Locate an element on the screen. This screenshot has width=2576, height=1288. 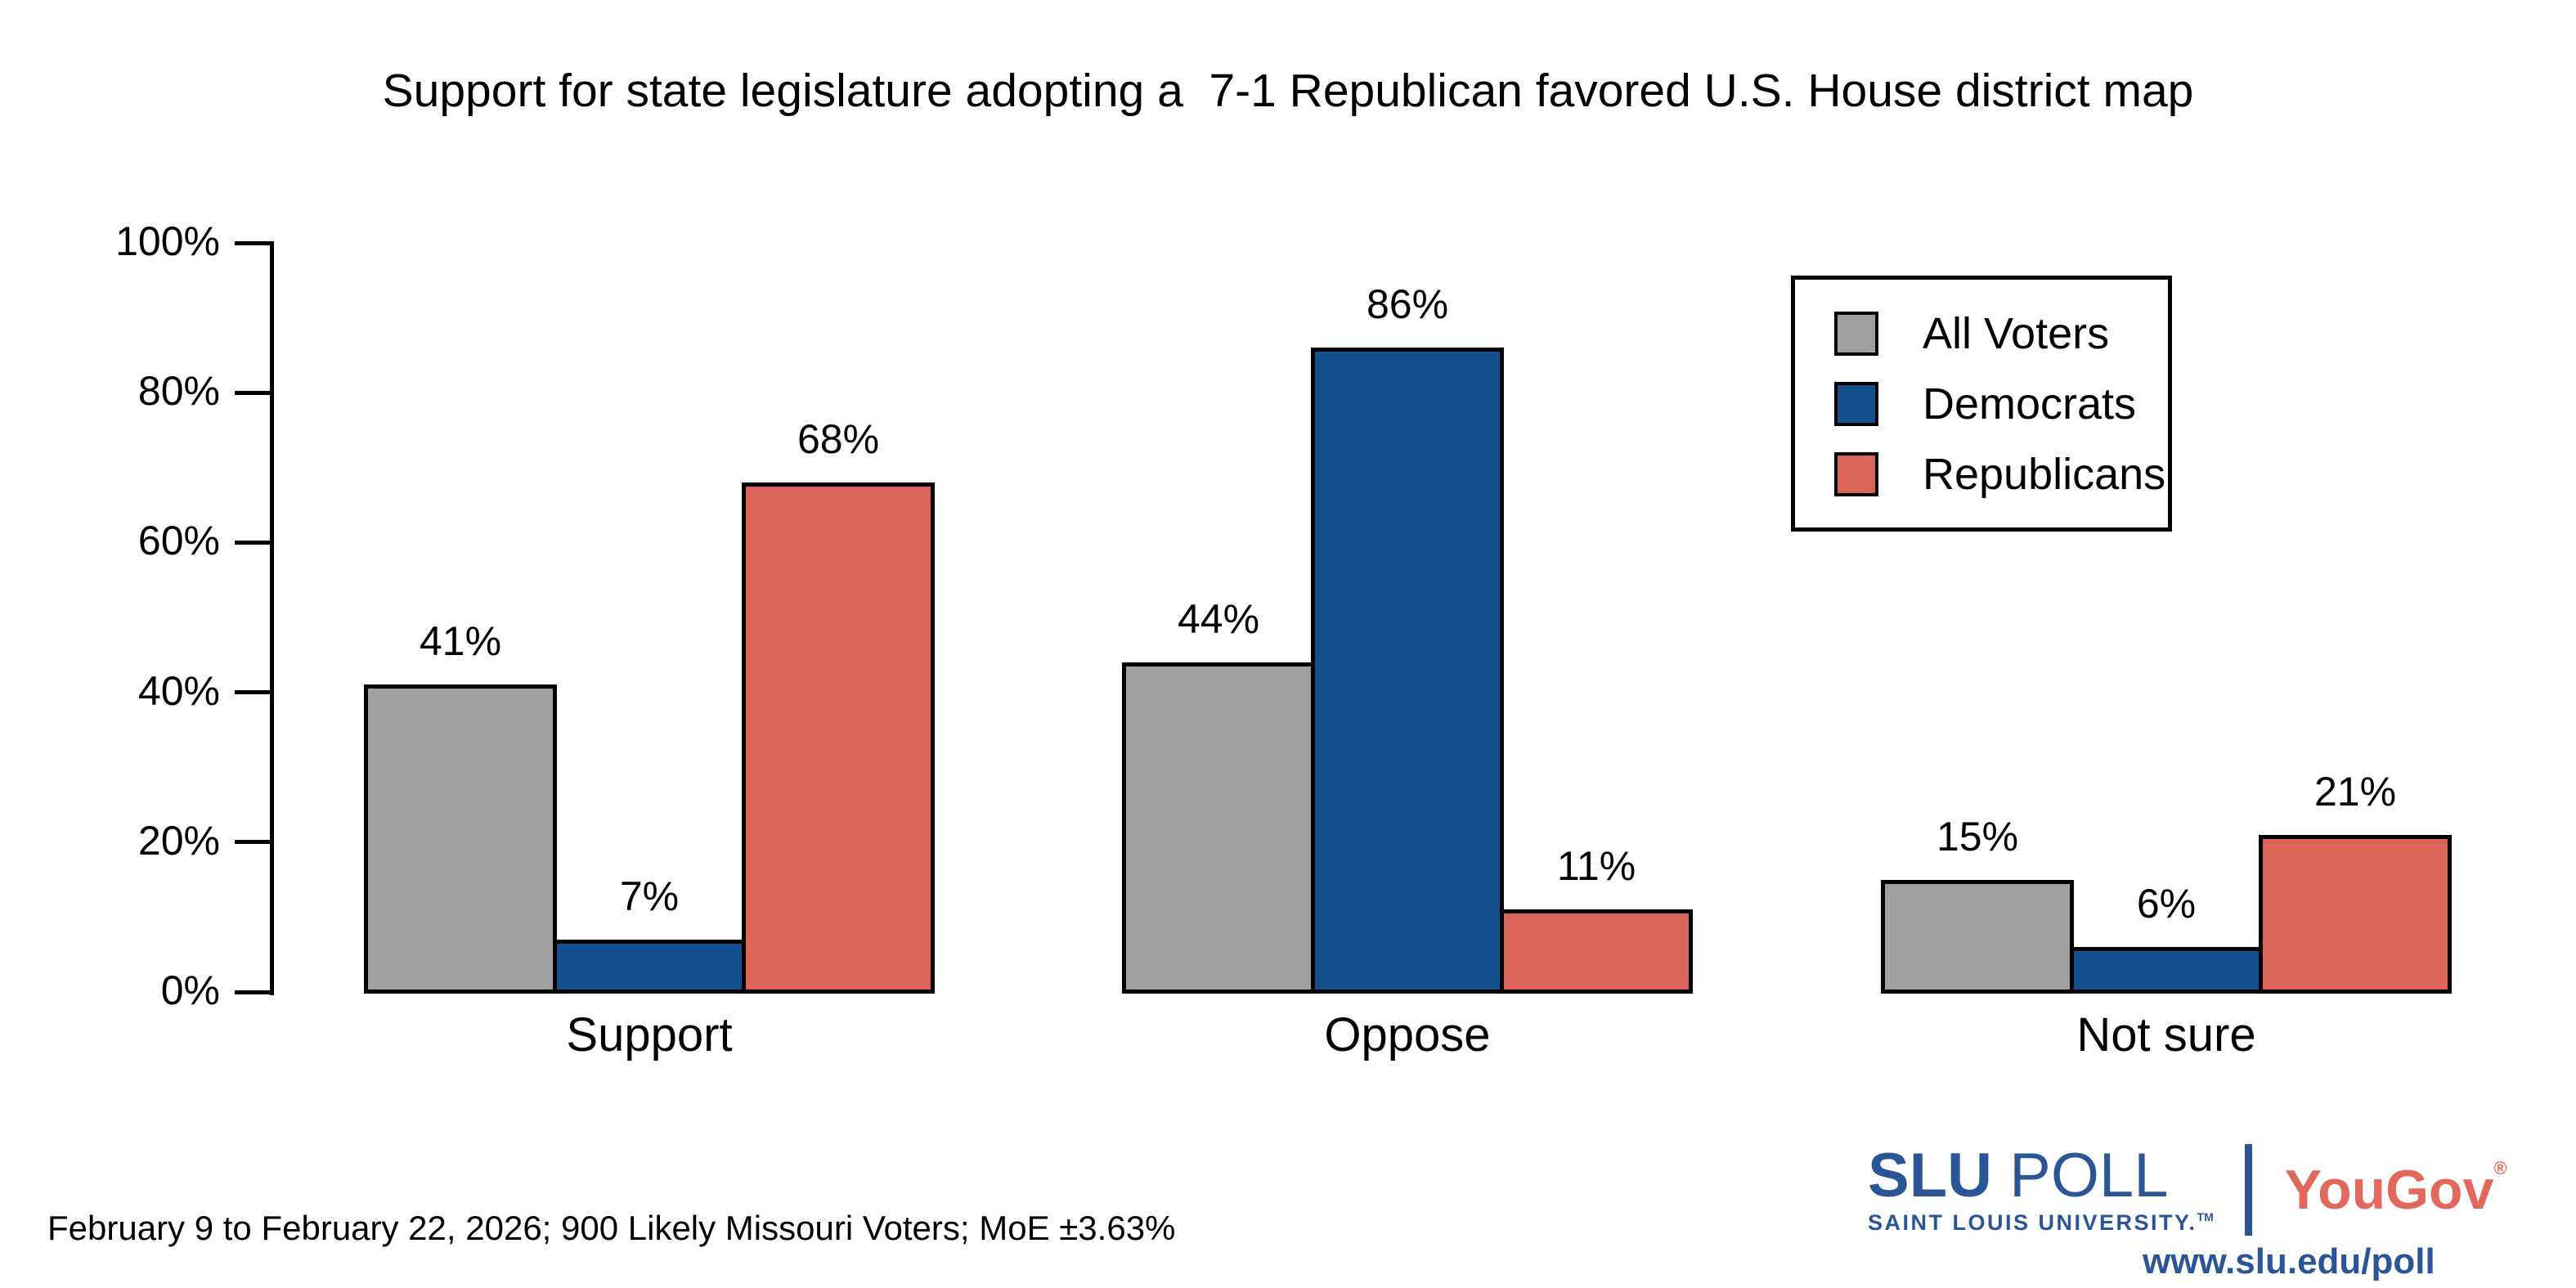
slu-poll-logo: SLU POLL SAINT LOUIS UNIVERSITY.TM is located at coordinates (2041, 1189).